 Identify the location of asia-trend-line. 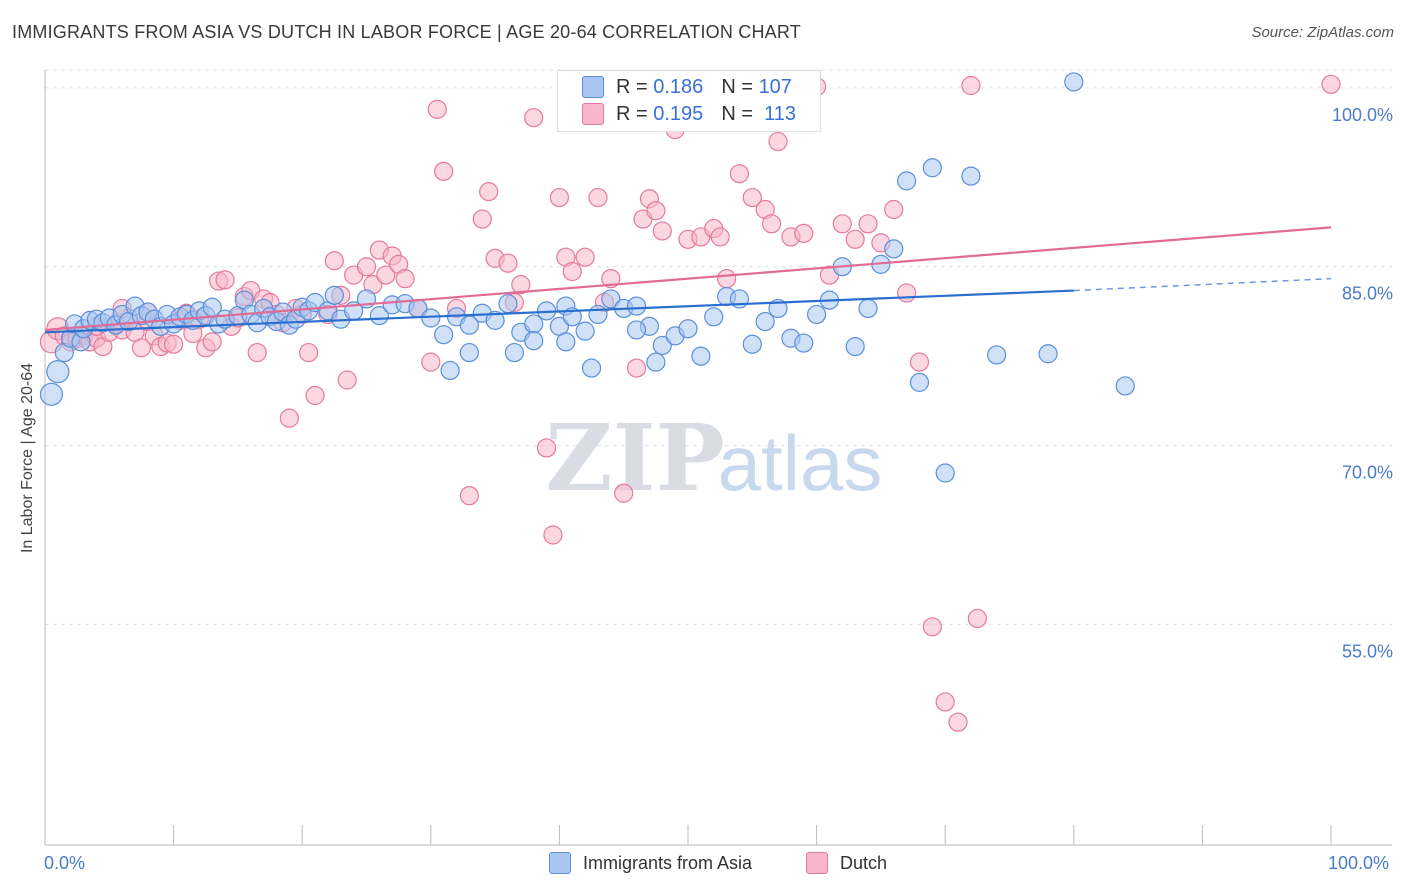
(559, 311).